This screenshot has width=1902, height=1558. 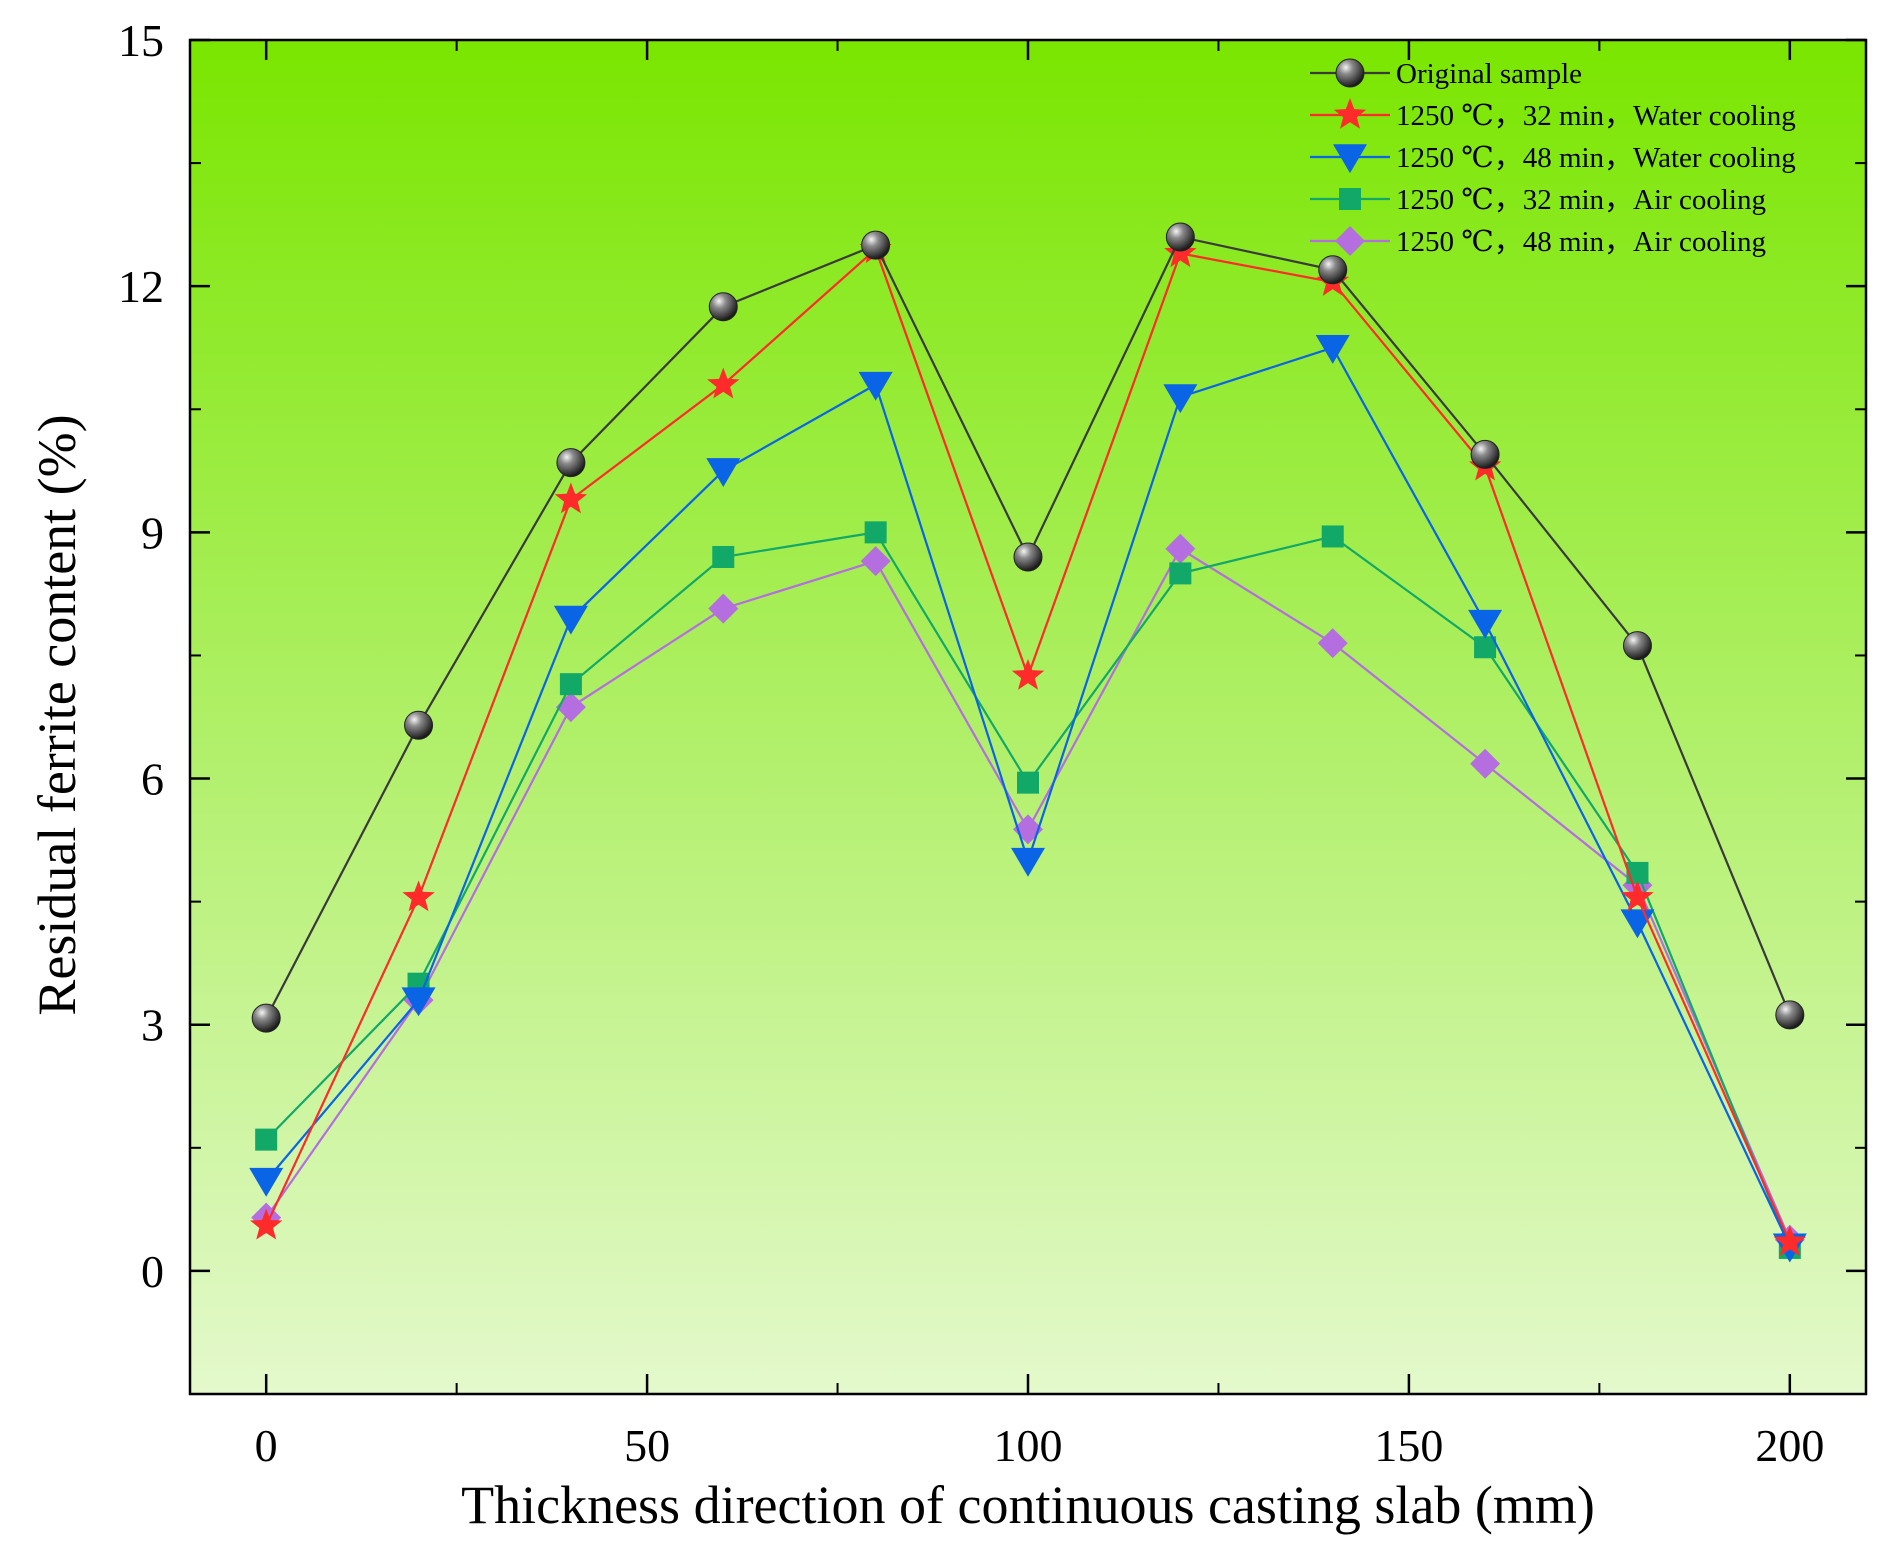 What do you see at coordinates (152, 779) in the screenshot?
I see `y-tick-label: 6` at bounding box center [152, 779].